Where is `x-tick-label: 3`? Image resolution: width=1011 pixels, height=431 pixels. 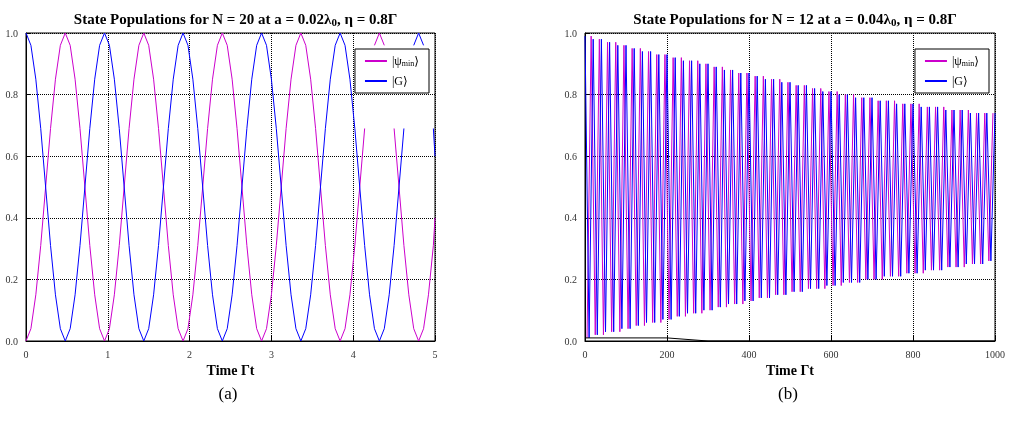
x-tick-label: 3 is located at coordinates (271, 354).